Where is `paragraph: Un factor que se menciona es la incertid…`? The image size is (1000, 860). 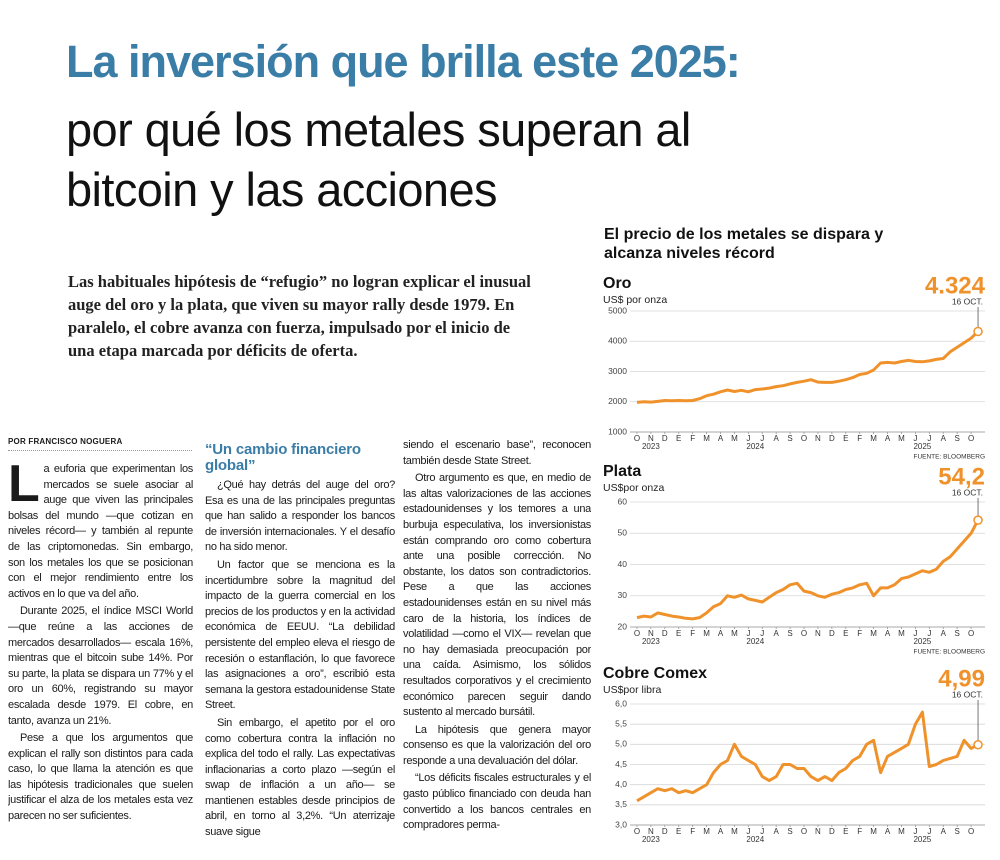 paragraph: Un factor que se menciona es la incertid… is located at coordinates (300, 635).